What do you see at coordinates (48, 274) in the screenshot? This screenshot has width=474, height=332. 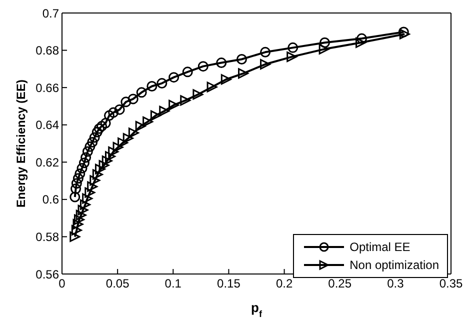 I see `y-tick-label: 0.56` at bounding box center [48, 274].